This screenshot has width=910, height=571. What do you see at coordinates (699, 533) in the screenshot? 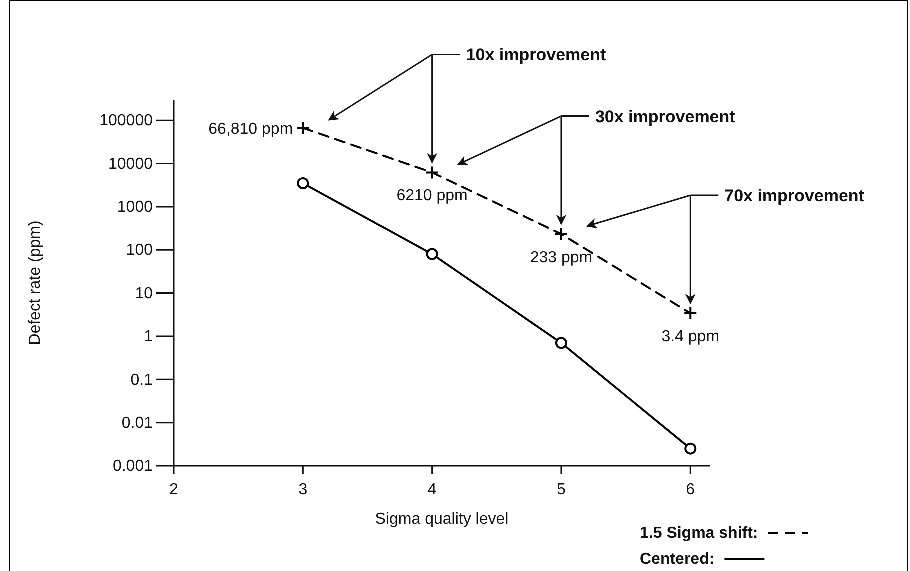
I see `legend-label: 1.5 Sigma shift:` at bounding box center [699, 533].